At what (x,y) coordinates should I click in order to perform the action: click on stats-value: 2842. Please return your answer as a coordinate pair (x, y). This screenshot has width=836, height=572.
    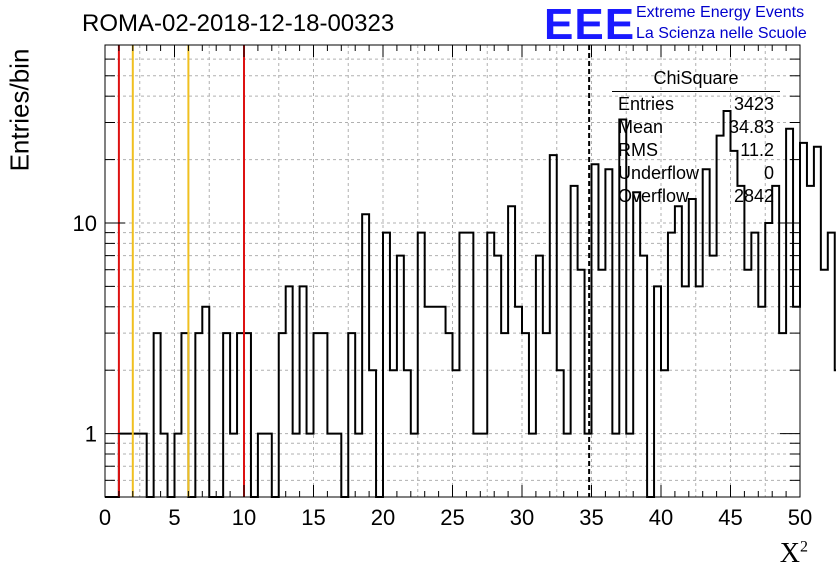
    Looking at the image, I should click on (753, 196).